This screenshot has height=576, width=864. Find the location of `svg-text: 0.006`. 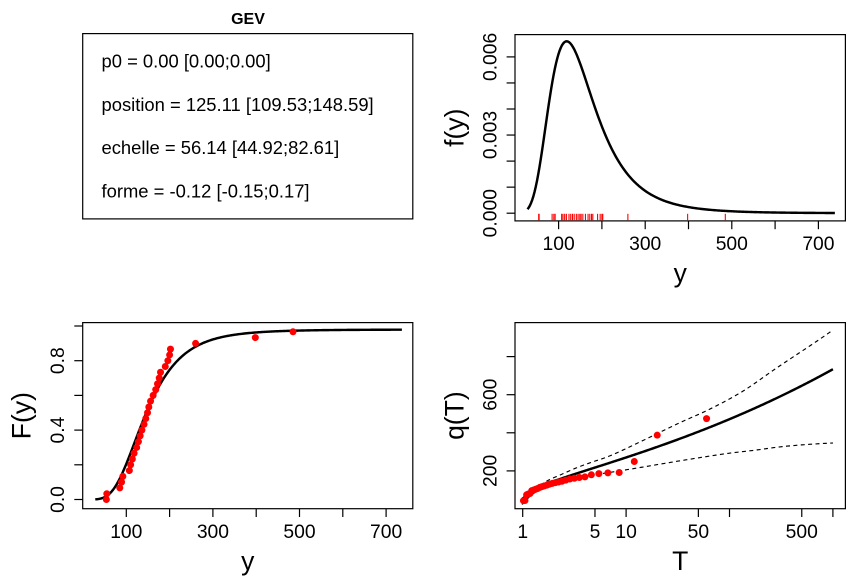

svg-text: 0.006 is located at coordinates (491, 57).